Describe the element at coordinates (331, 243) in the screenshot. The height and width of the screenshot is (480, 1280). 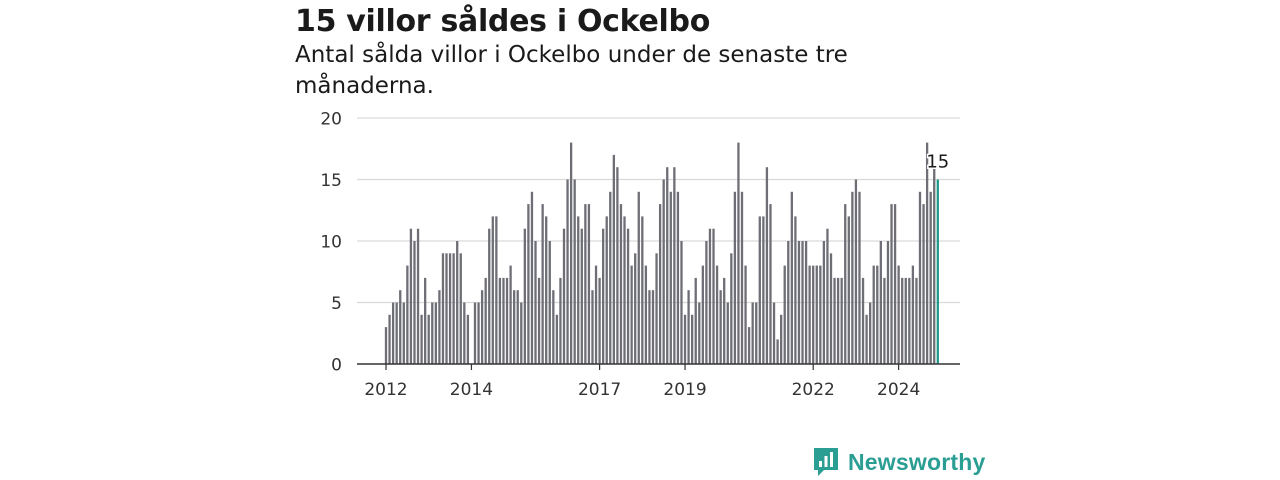
I see `y-tick-label: 10` at that location.